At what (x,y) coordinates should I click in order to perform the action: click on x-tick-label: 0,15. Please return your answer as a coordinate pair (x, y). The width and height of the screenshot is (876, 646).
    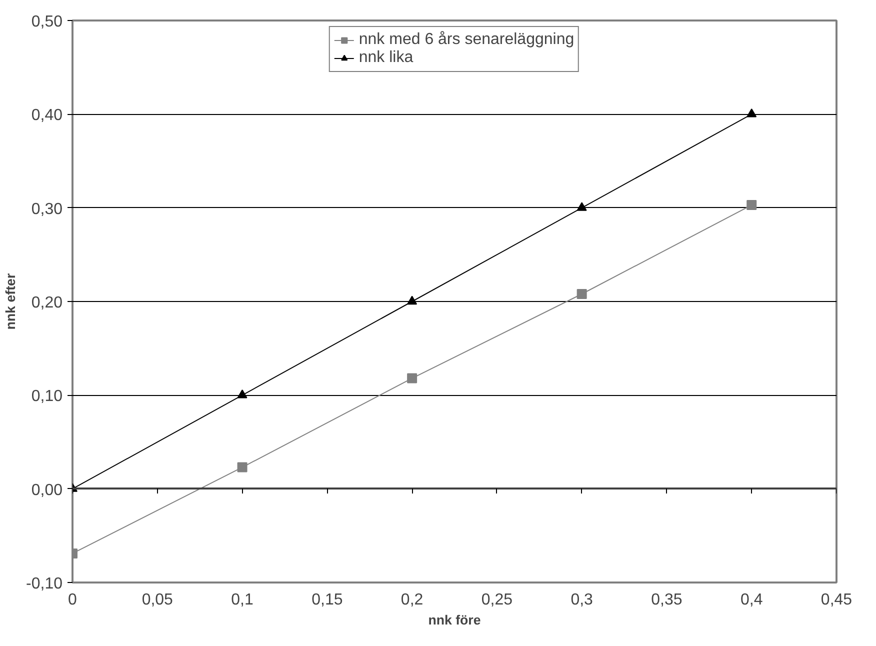
    Looking at the image, I should click on (327, 600).